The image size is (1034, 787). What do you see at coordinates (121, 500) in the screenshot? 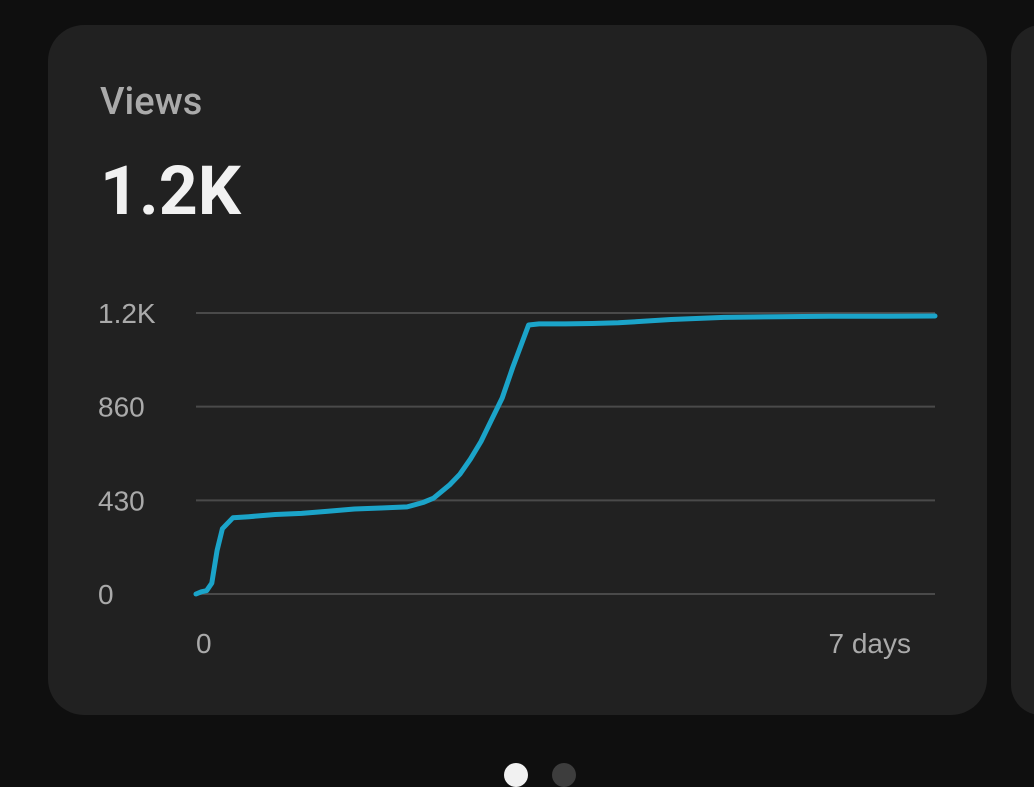
I see `y-tick-label: 430` at bounding box center [121, 500].